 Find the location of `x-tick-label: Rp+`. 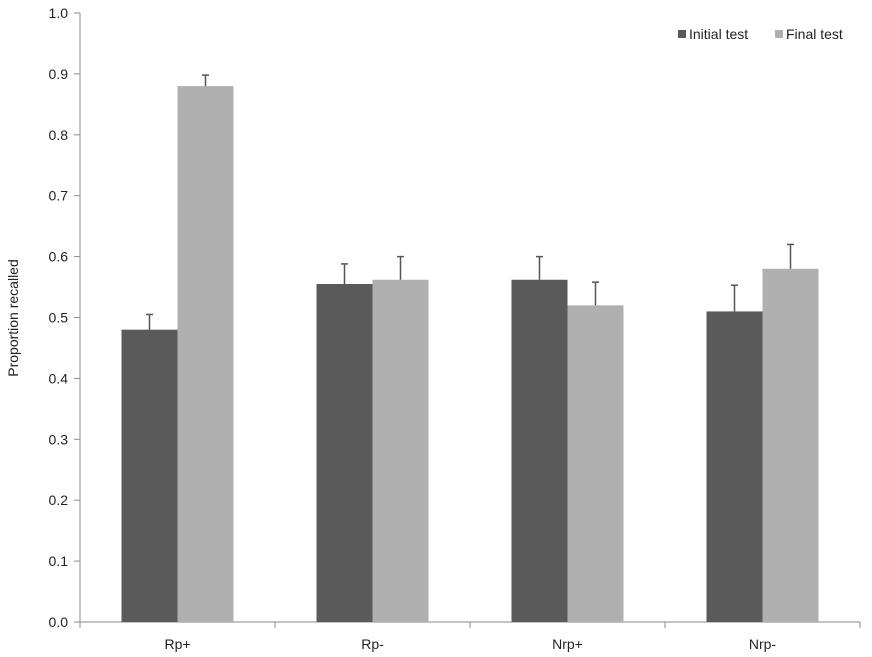

x-tick-label: Rp+ is located at coordinates (177, 644).